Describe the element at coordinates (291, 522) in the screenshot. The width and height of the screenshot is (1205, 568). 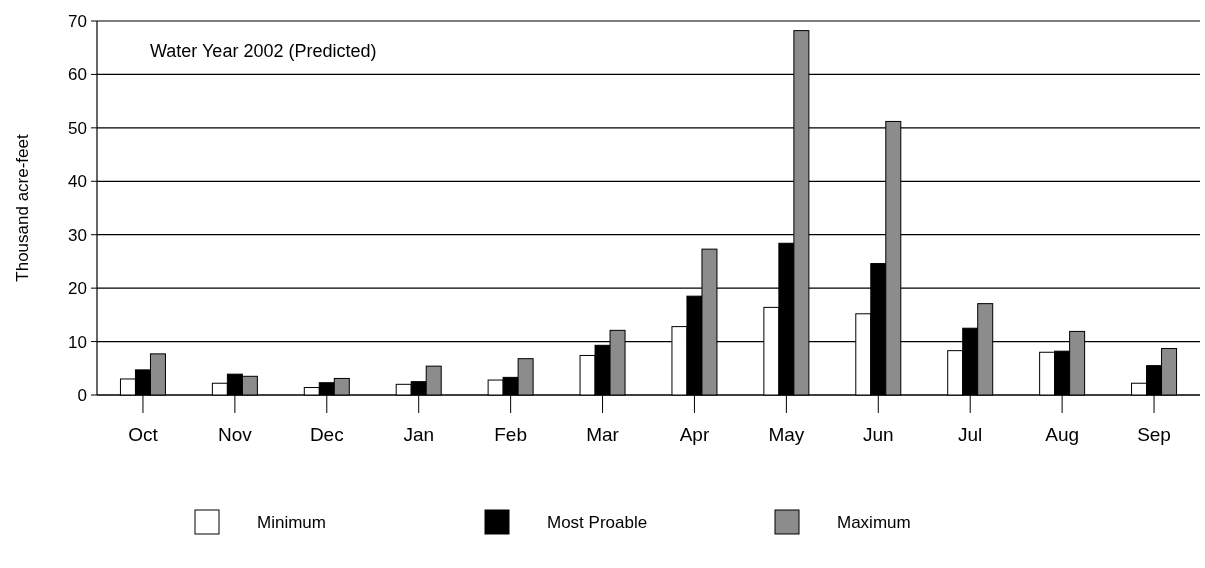
I see `legend-label: Minimum` at that location.